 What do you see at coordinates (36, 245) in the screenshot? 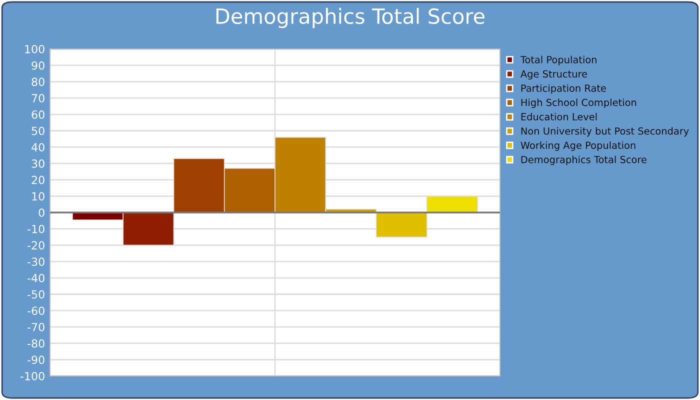
I see `y-tick-label: -20` at bounding box center [36, 245].